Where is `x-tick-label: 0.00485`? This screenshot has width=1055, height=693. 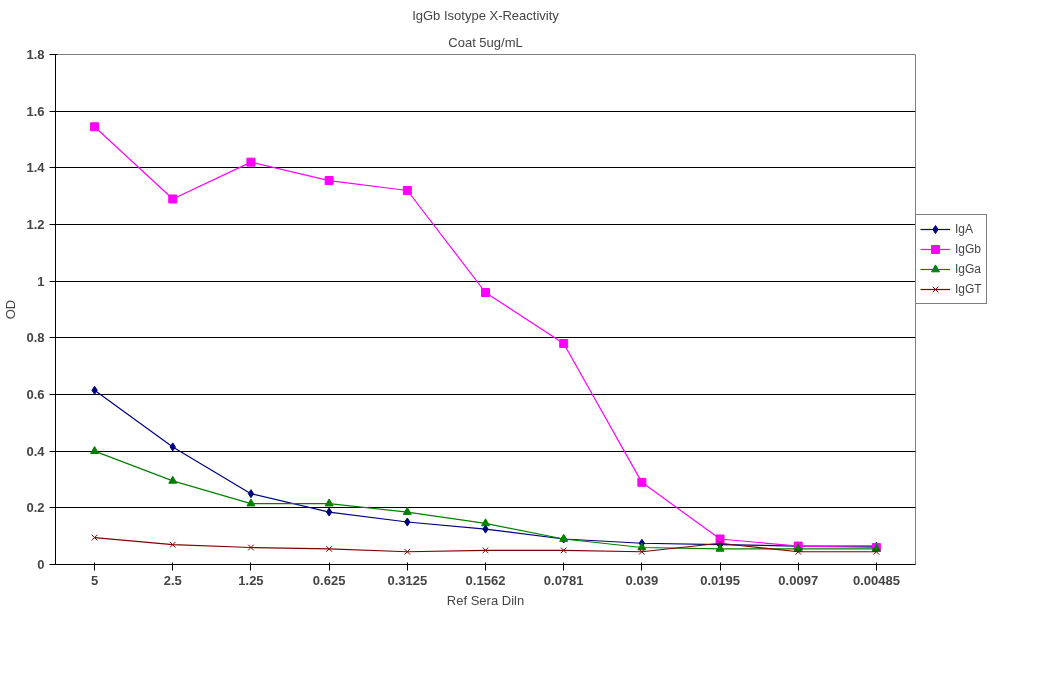
x-tick-label: 0.00485 is located at coordinates (876, 580).